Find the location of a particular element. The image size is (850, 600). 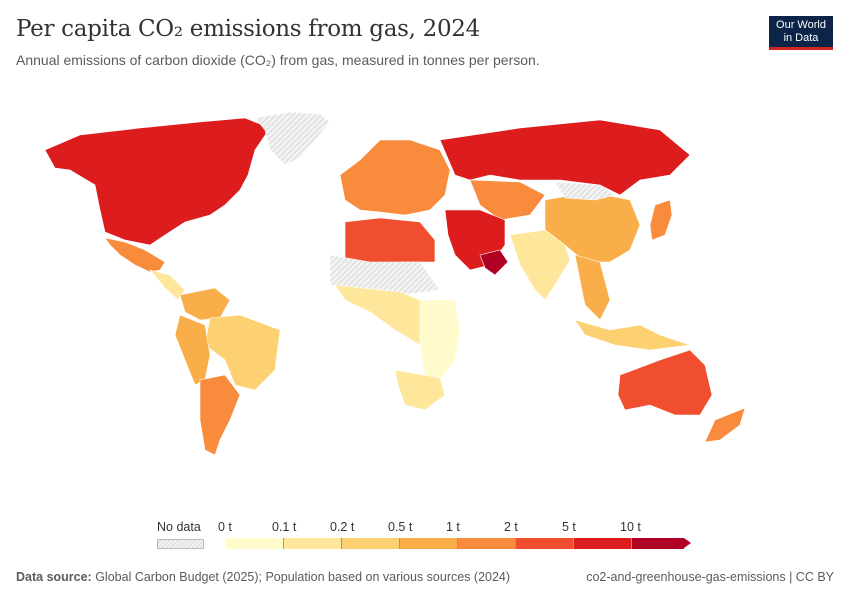

map-region-east-southern-africa is located at coordinates (440, 340).